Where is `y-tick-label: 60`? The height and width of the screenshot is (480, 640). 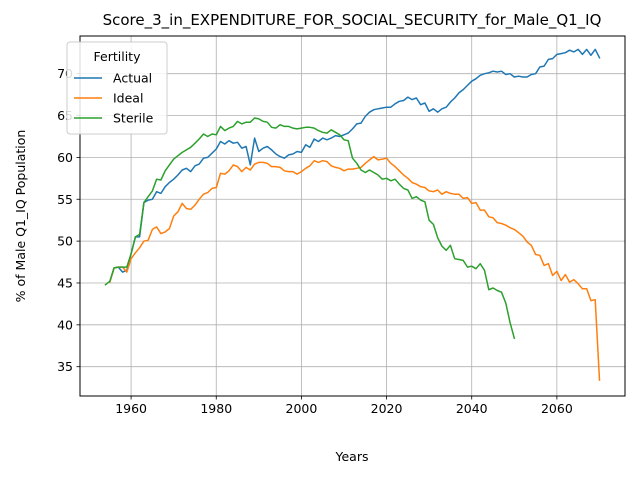
y-tick-label: 60 is located at coordinates (65, 157).